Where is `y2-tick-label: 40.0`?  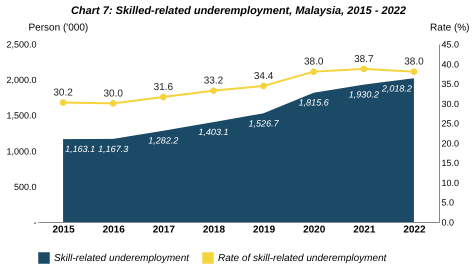
y2-tick-label: 40.0 is located at coordinates (451, 64).